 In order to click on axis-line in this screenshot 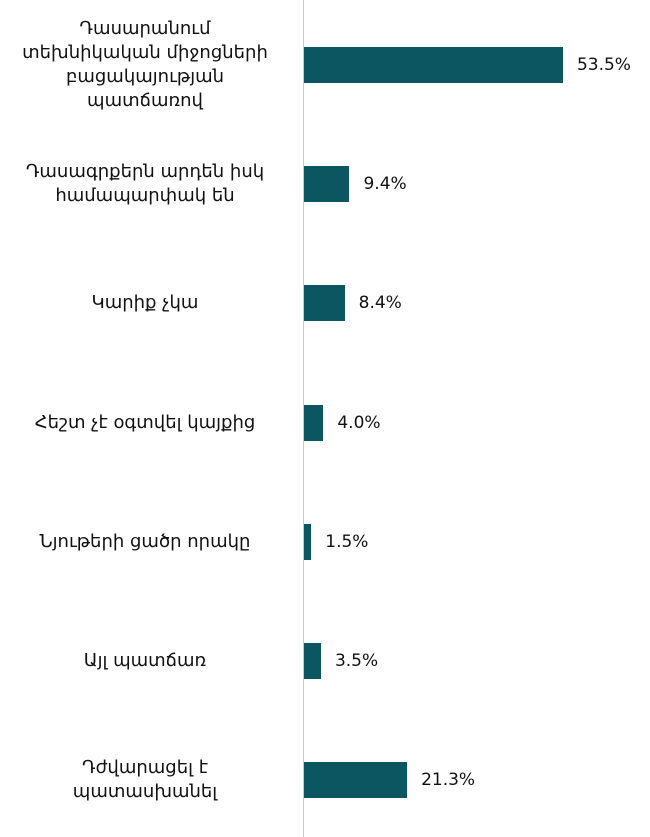, I will do `click(303, 418)`.